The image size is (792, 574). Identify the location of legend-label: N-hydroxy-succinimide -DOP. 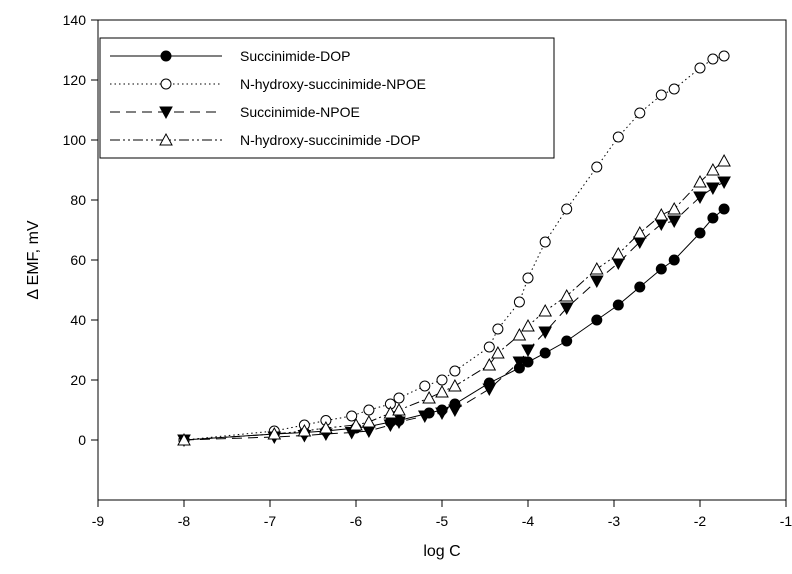
(330, 140).